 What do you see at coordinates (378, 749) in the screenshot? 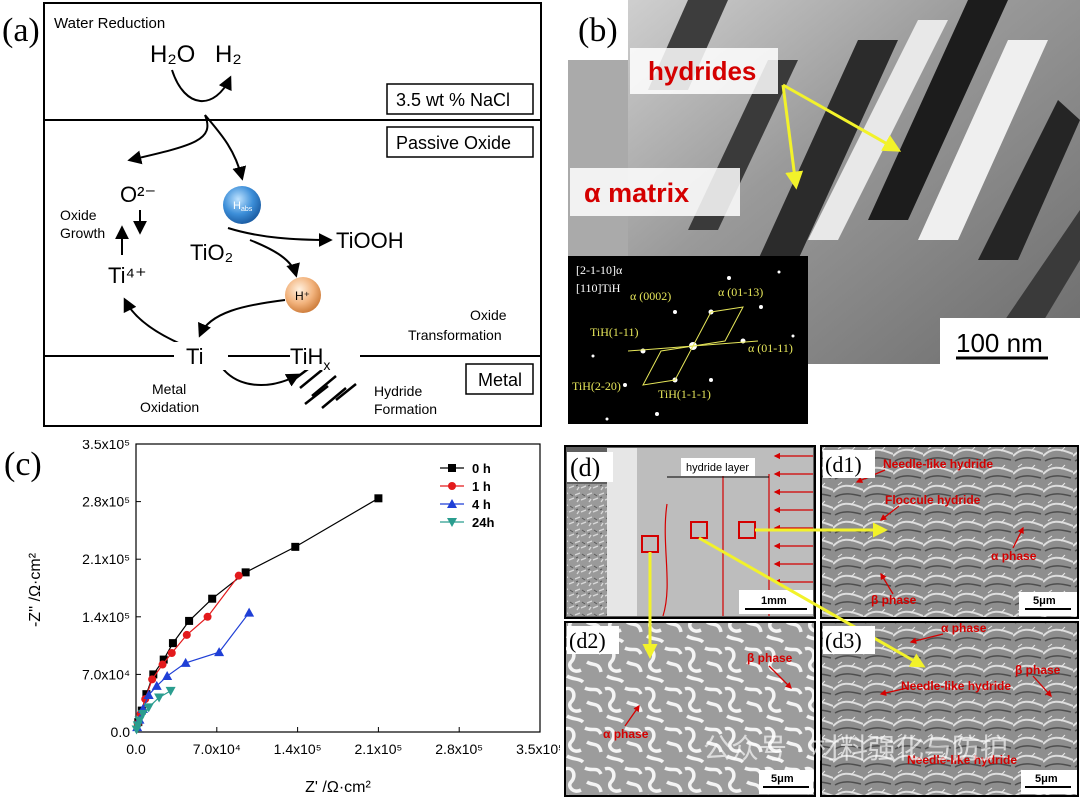
I see `x-tick-label: 2.1x10⁵` at bounding box center [378, 749].